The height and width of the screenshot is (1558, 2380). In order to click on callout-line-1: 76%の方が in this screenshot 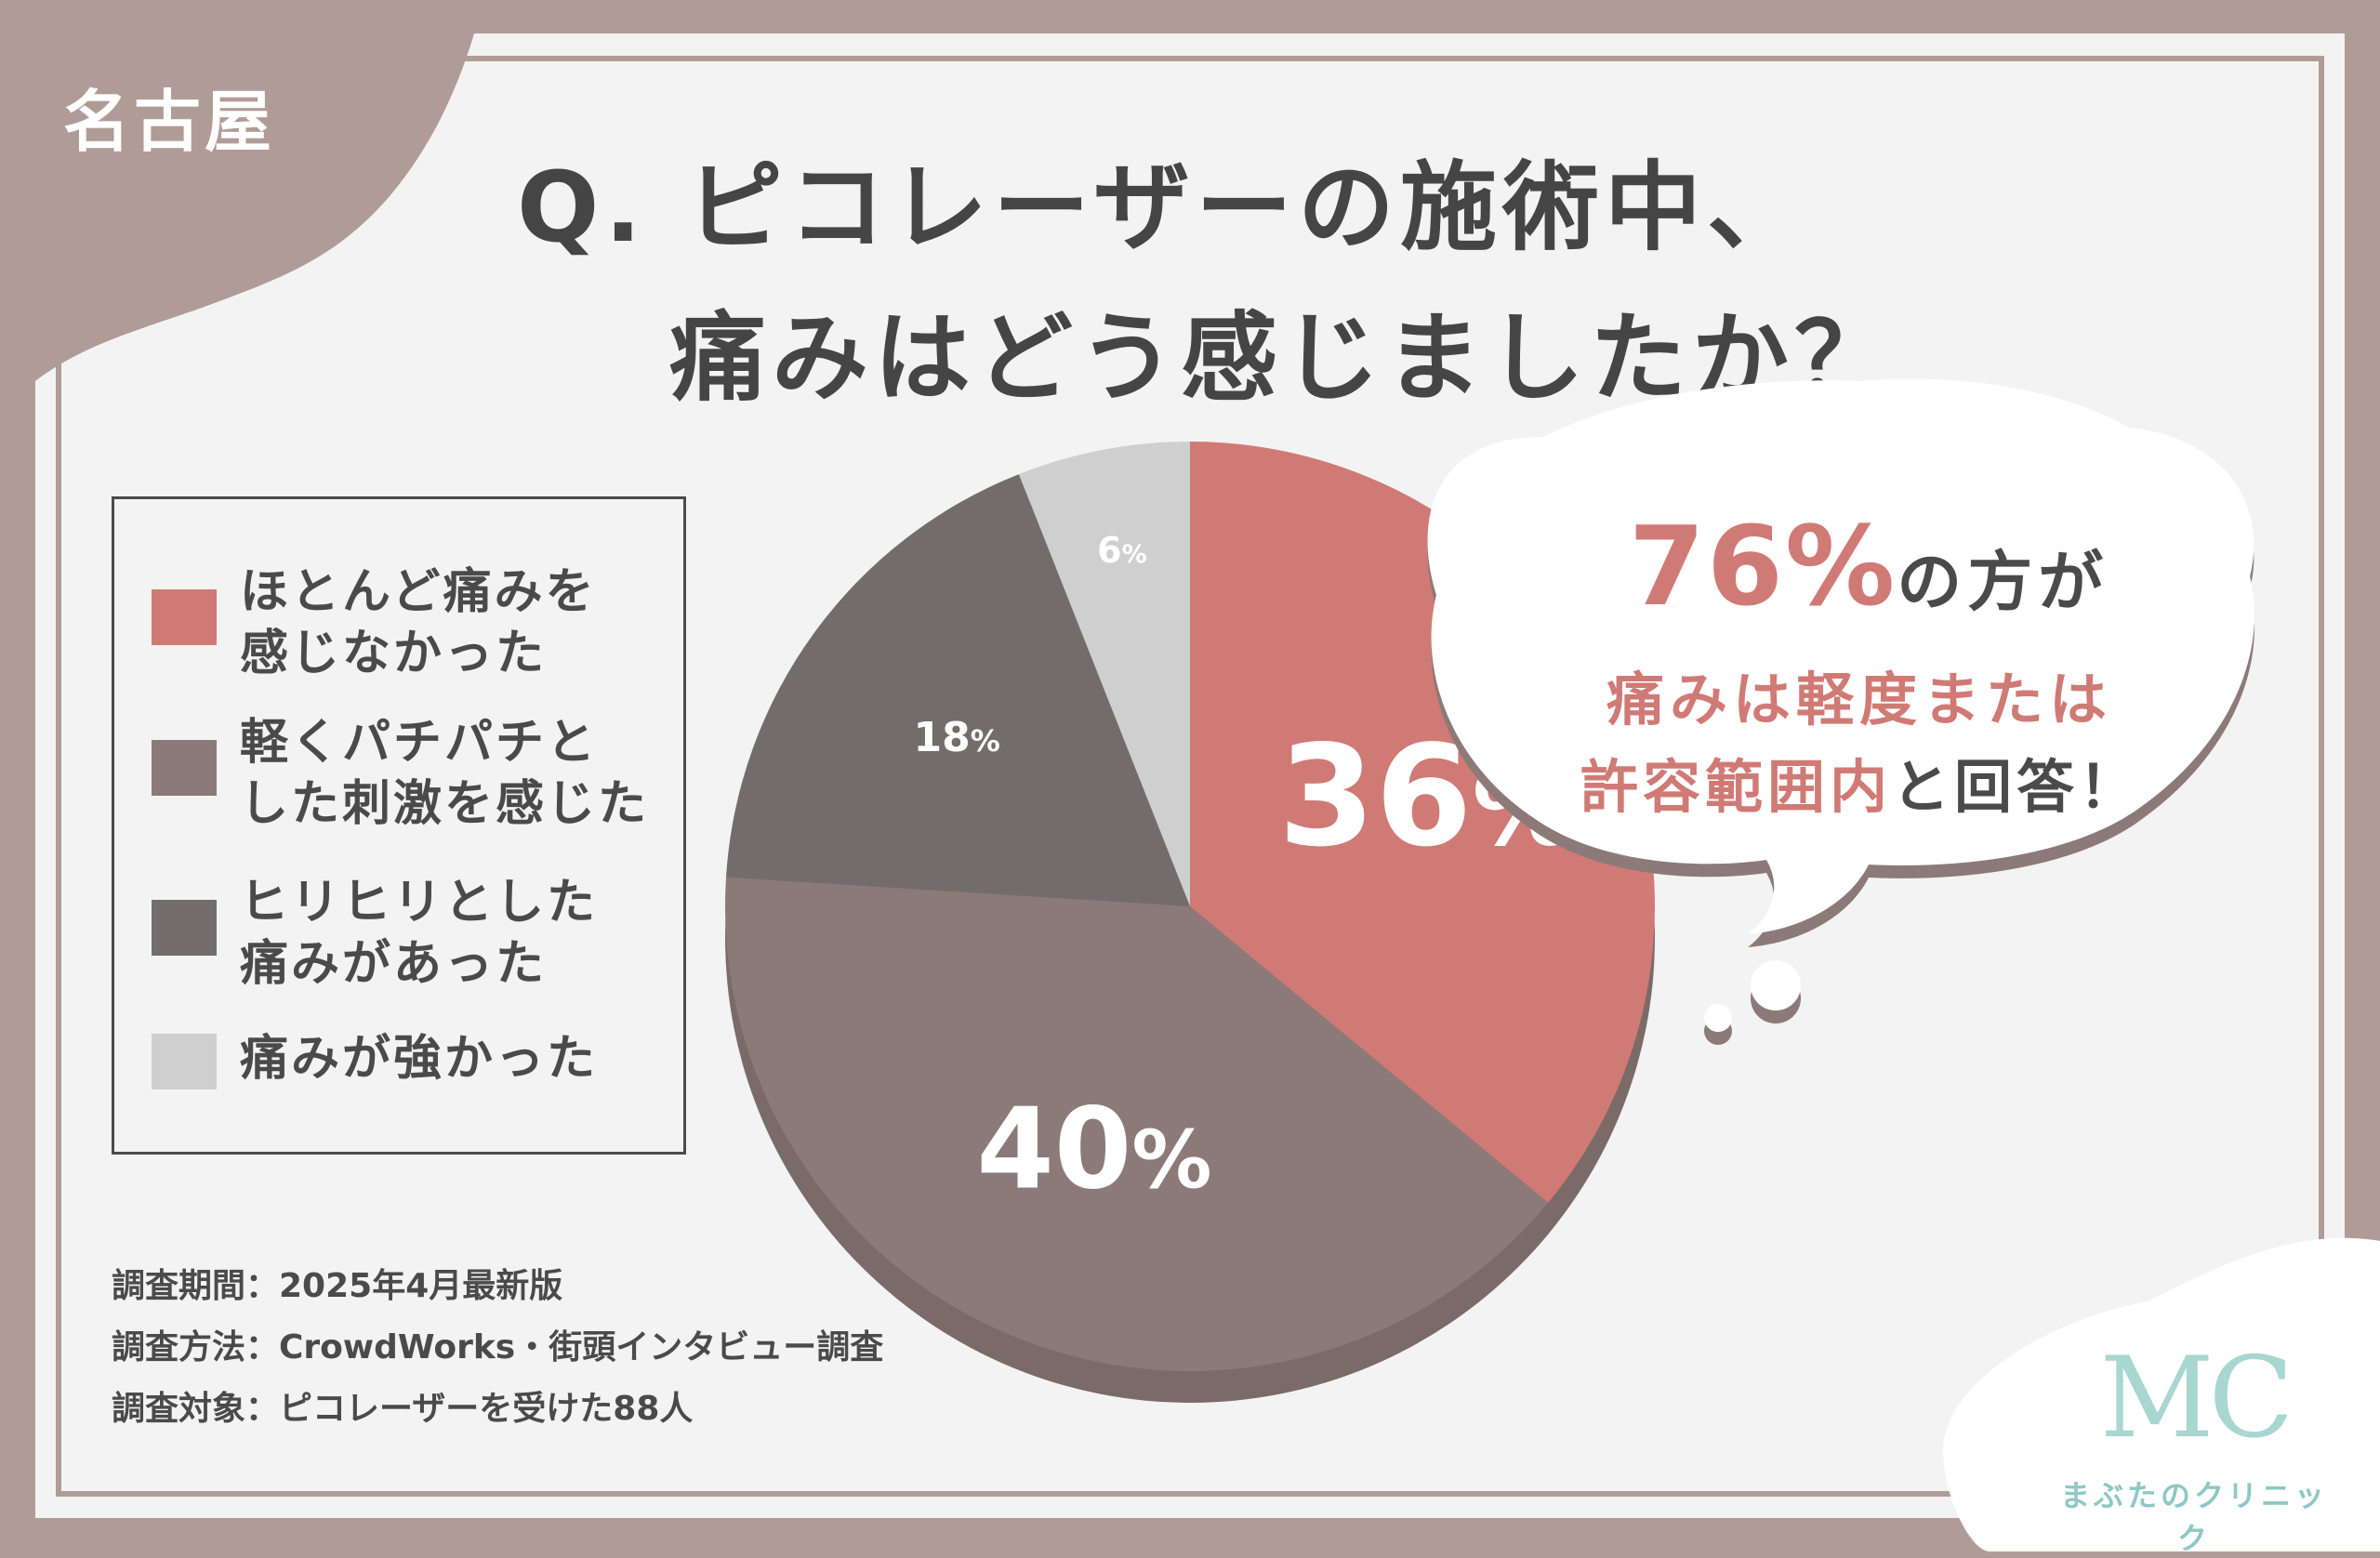, I will do `click(1869, 566)`.